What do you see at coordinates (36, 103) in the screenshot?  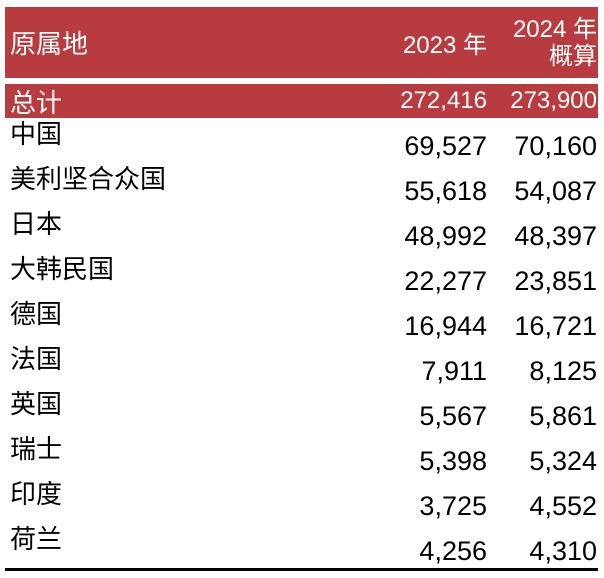 I see `total-label: 总计` at bounding box center [36, 103].